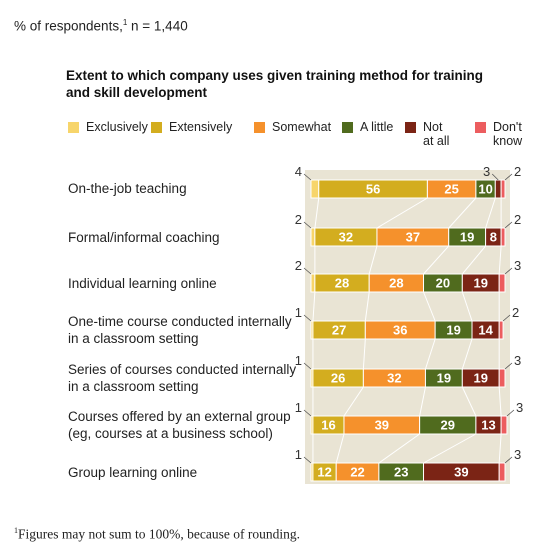  Describe the element at coordinates (396, 283) in the screenshot. I see `data-label-somewhat: 28` at that location.